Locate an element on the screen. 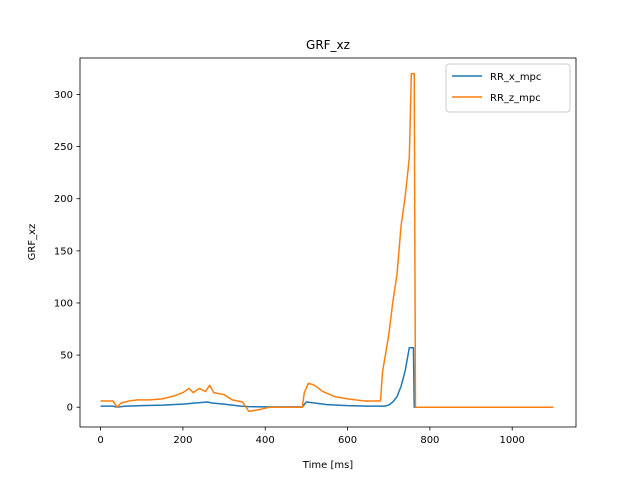 The height and width of the screenshot is (480, 640). x-axis-title: Time [ms] is located at coordinates (328, 465).